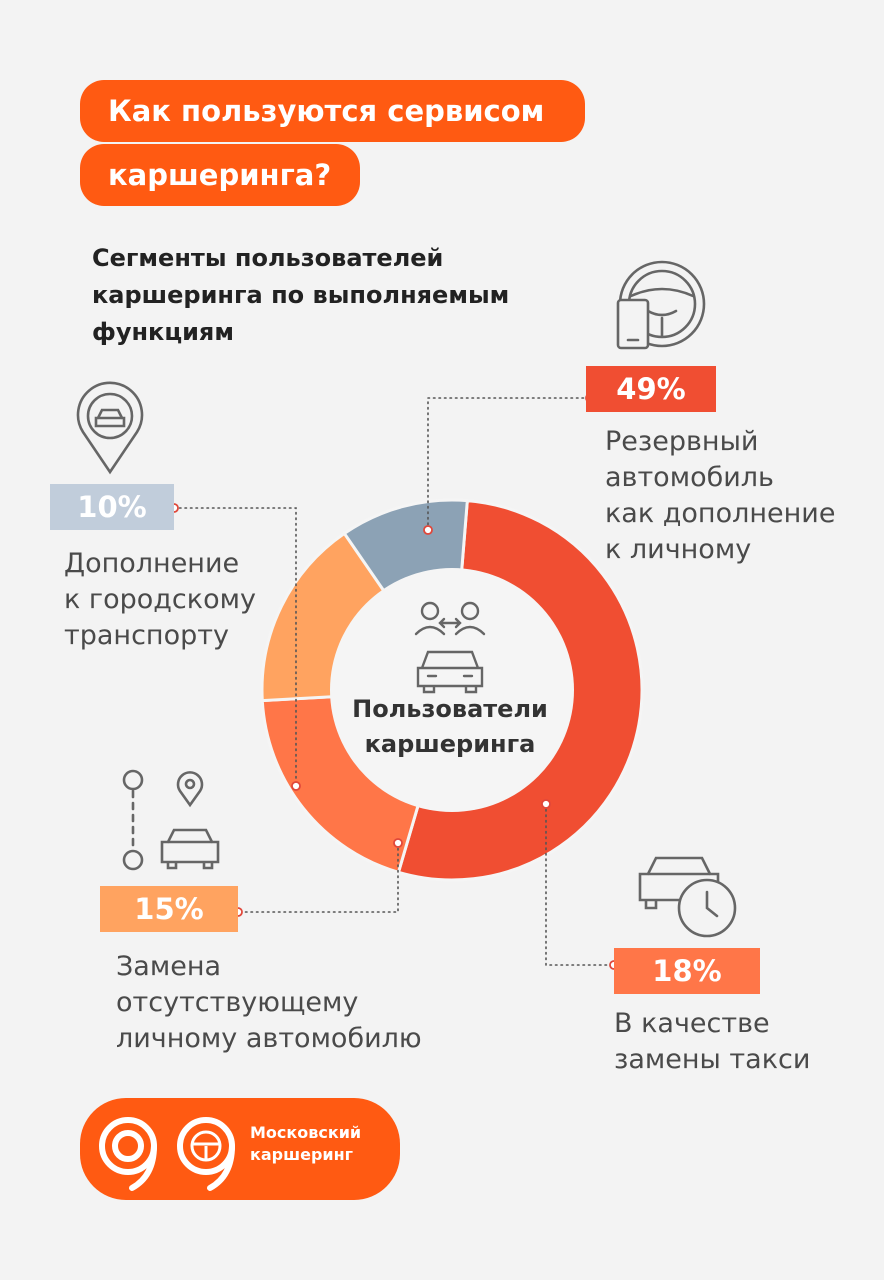  I want to click on segment-label-line: автомобиль, so click(689, 477).